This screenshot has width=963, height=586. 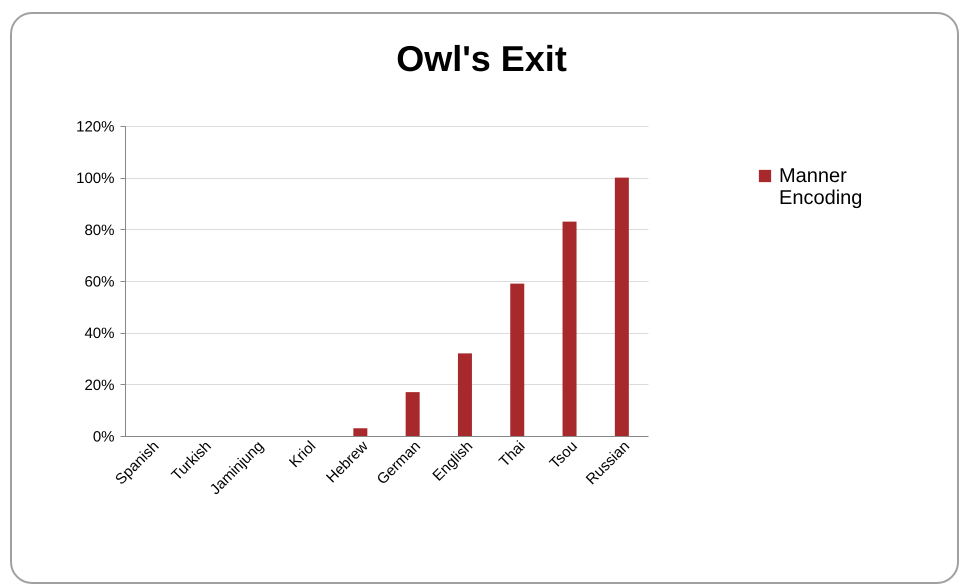 What do you see at coordinates (481, 58) in the screenshot?
I see `chart-title: Owl's Exit` at bounding box center [481, 58].